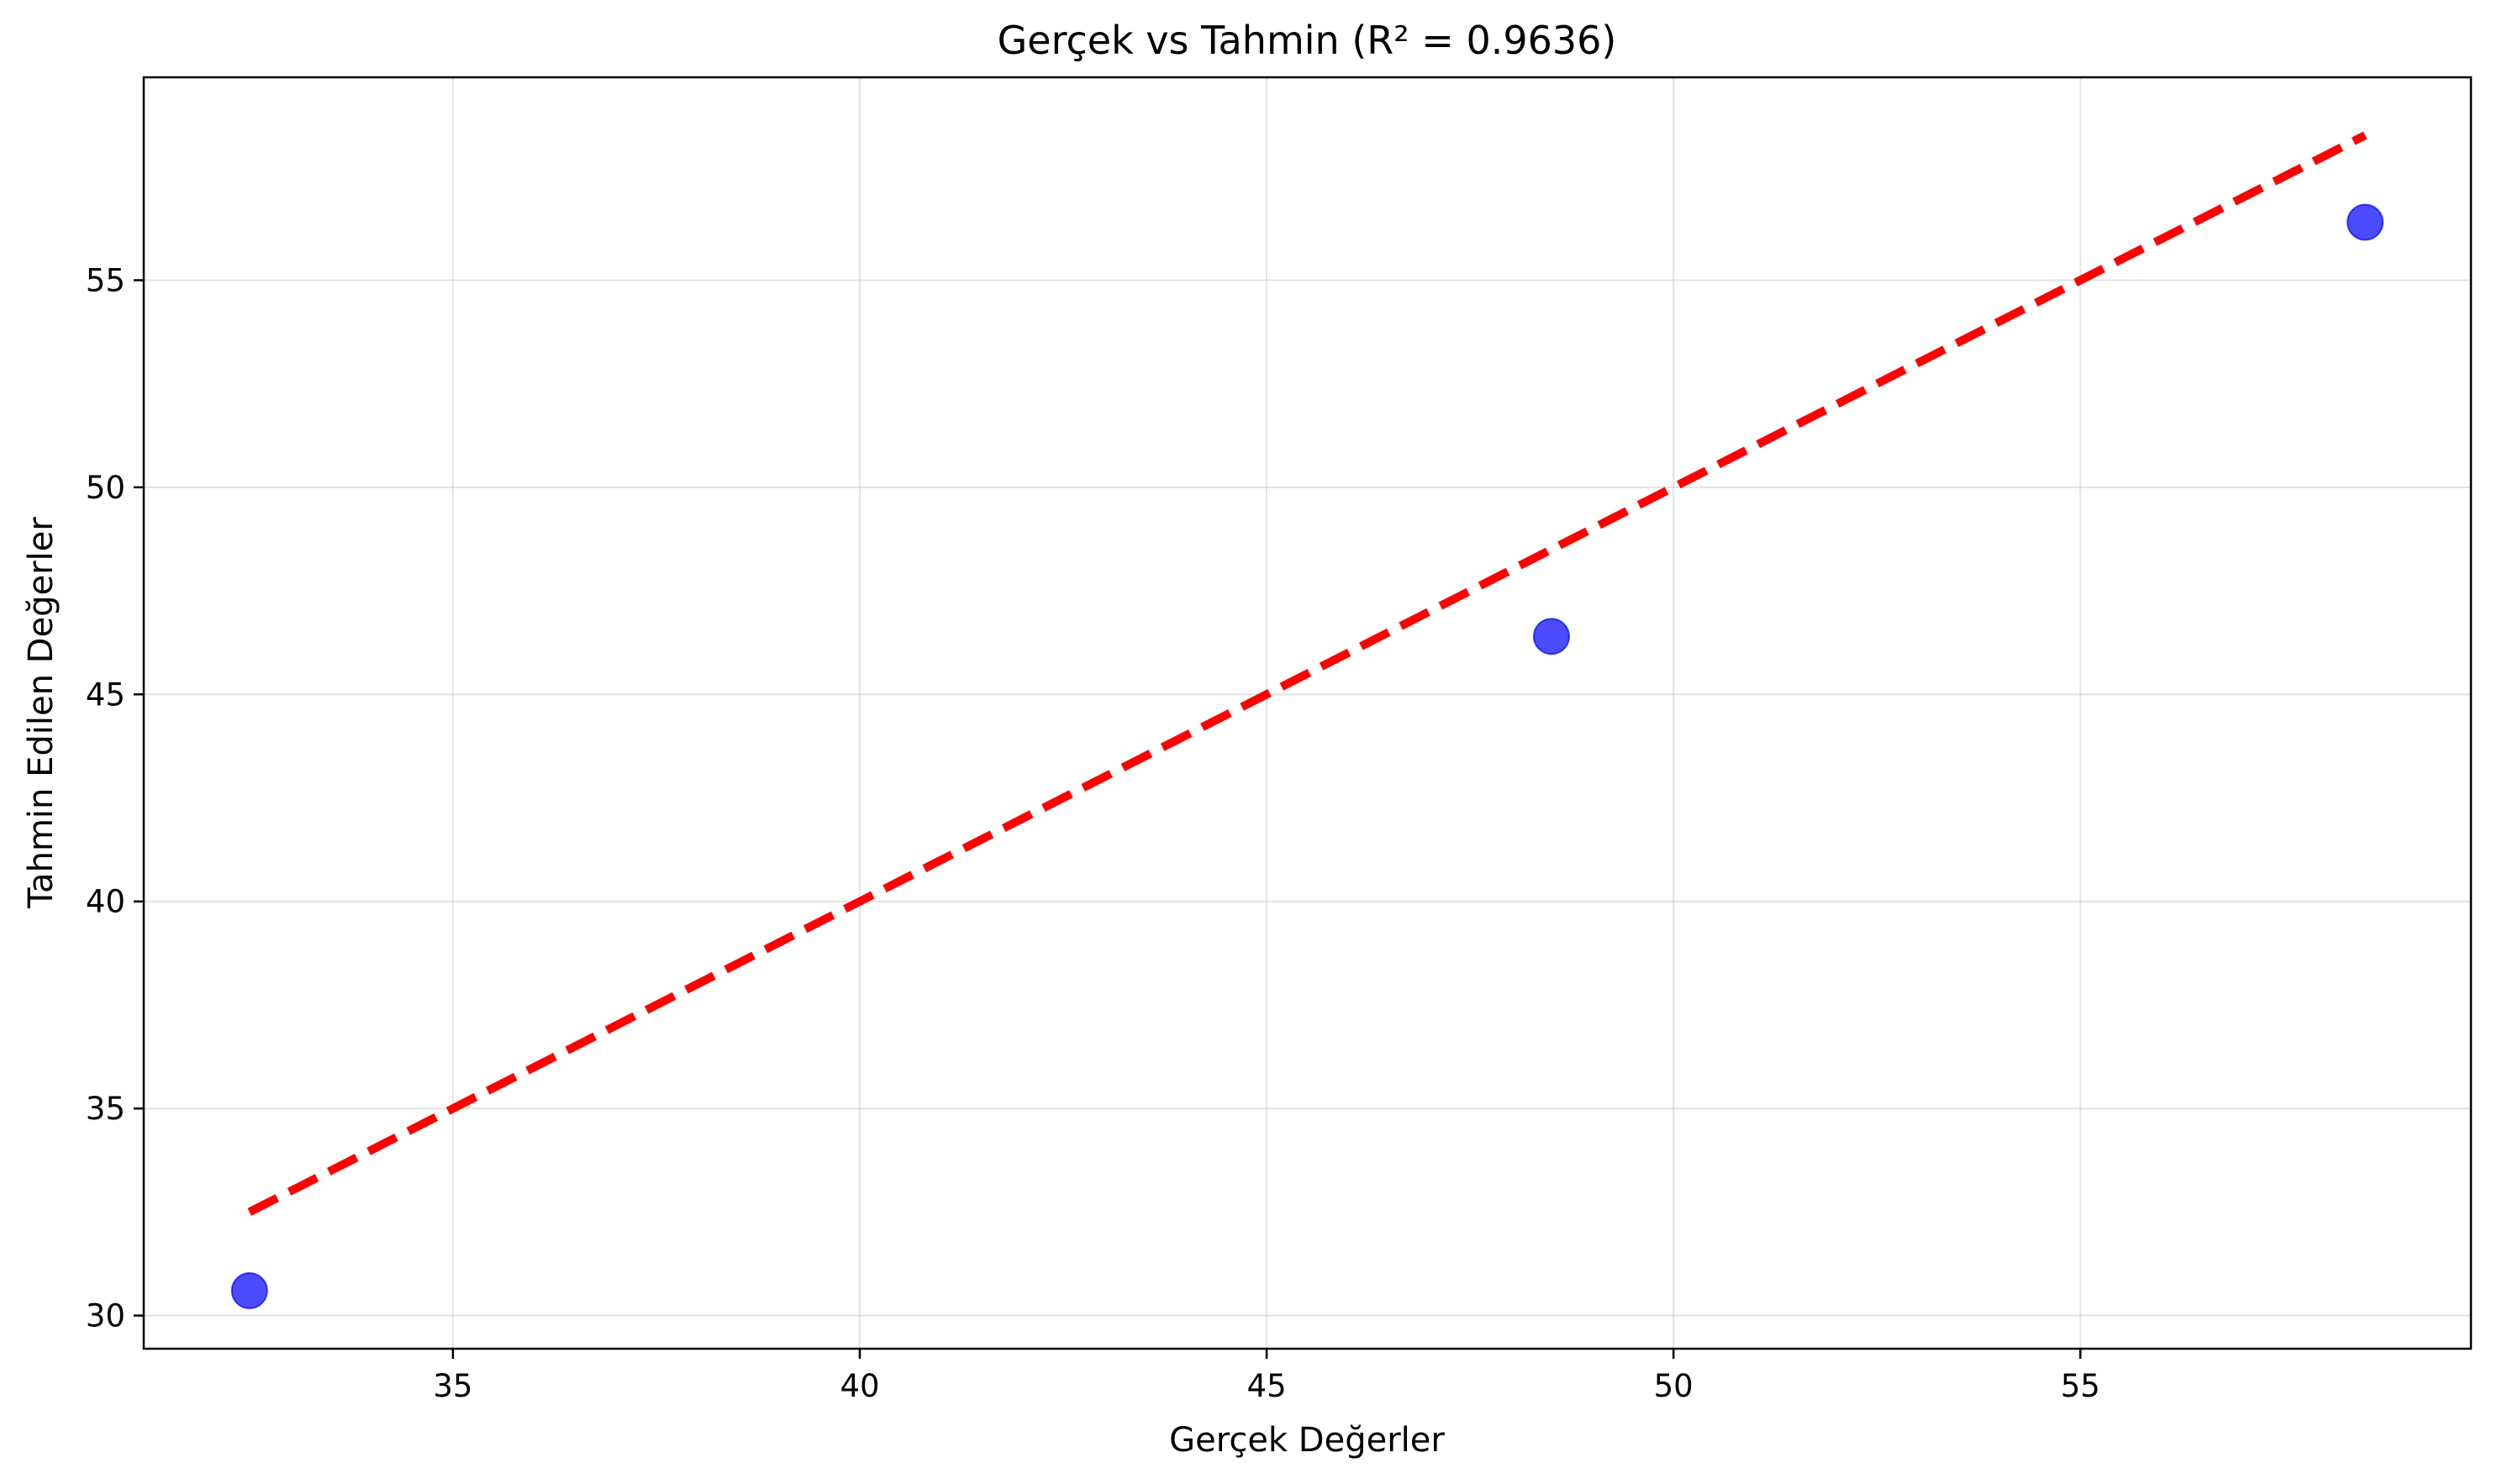 The width and height of the screenshot is (2497, 1484). I want to click on y-tick-label: 40, so click(106, 902).